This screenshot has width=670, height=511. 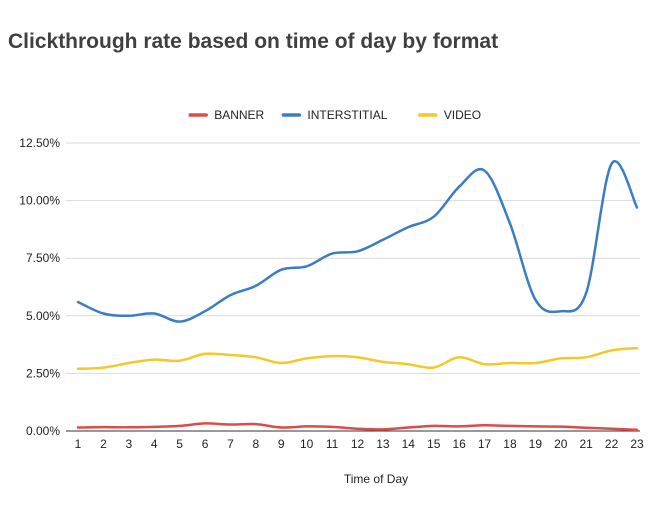 I want to click on x-axis-ticks: 1 2 3 4 5 6 7 8 9 10 11 12 13 14 15 16 17 18 19 20 21 22 23, so click(x=359, y=444).